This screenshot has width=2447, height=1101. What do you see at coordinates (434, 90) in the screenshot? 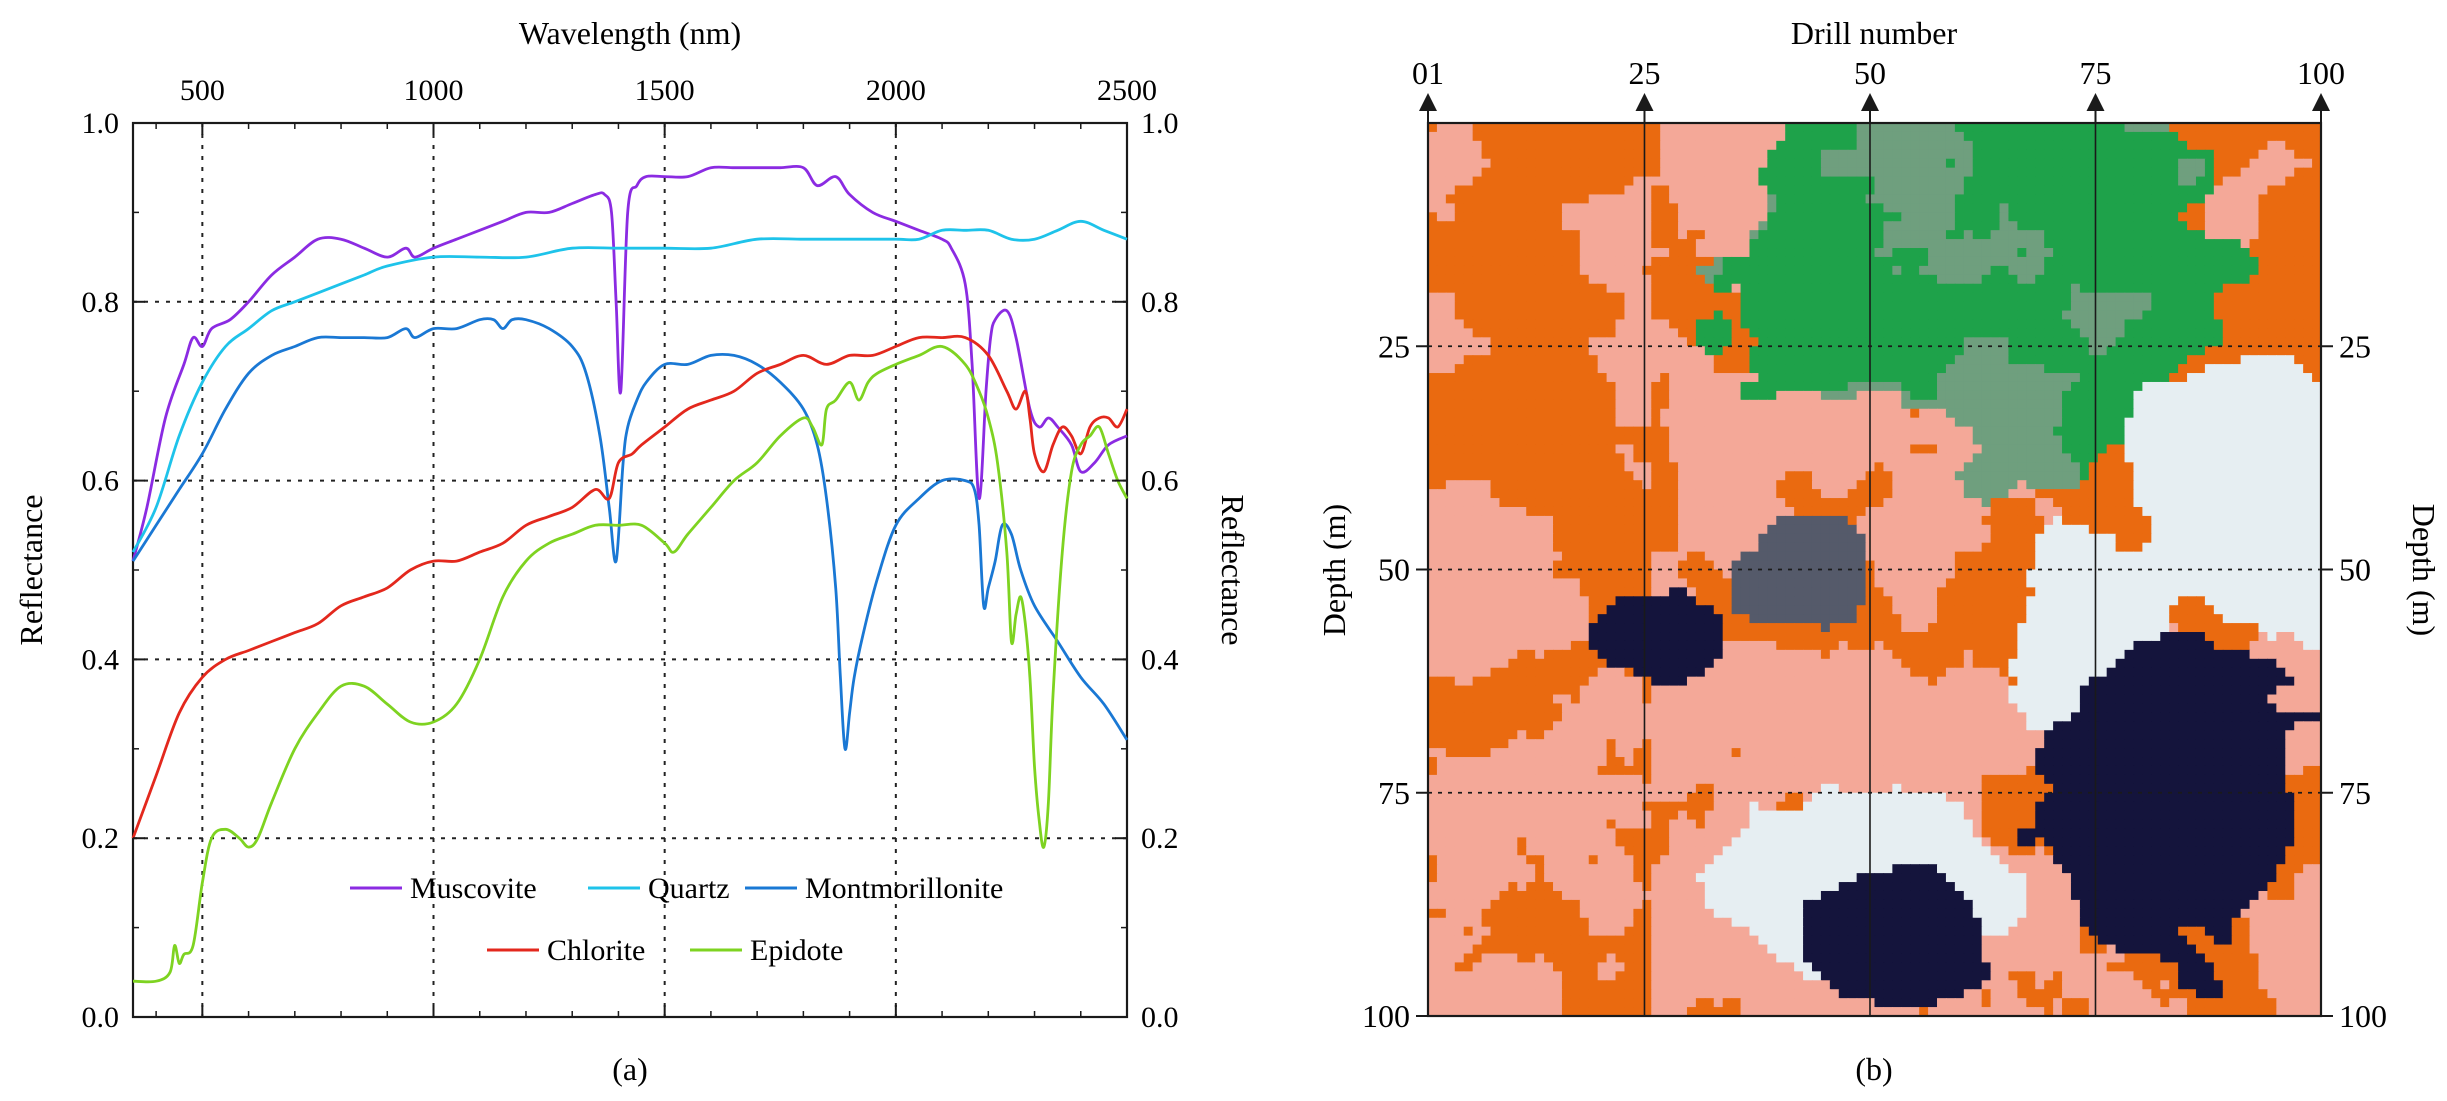
I see `panel-a-x-tick-label: 1000` at bounding box center [434, 90].